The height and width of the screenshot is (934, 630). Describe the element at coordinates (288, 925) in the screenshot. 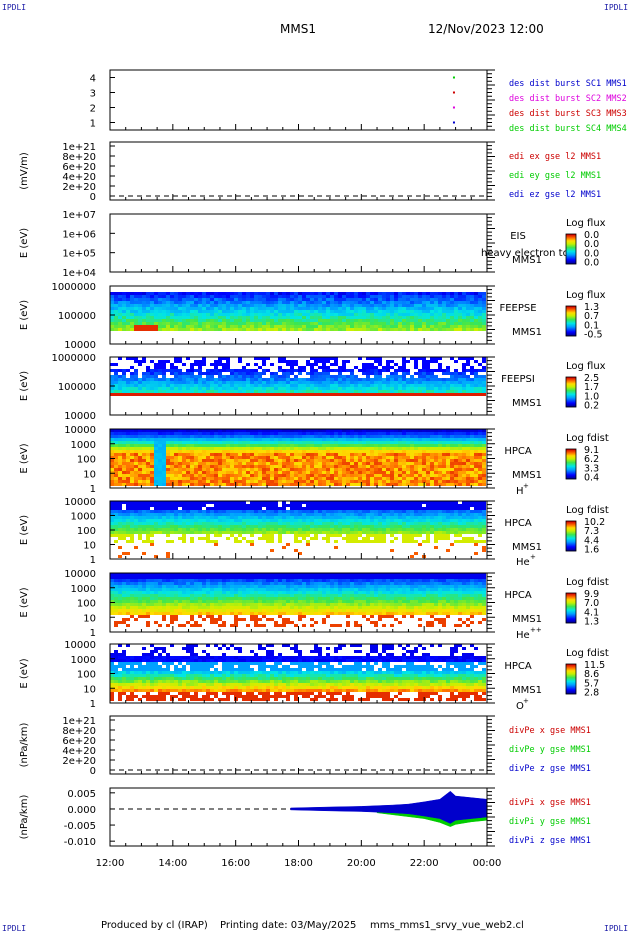

I see `footer-printing-date: Printing date: 03/May/2025` at that location.